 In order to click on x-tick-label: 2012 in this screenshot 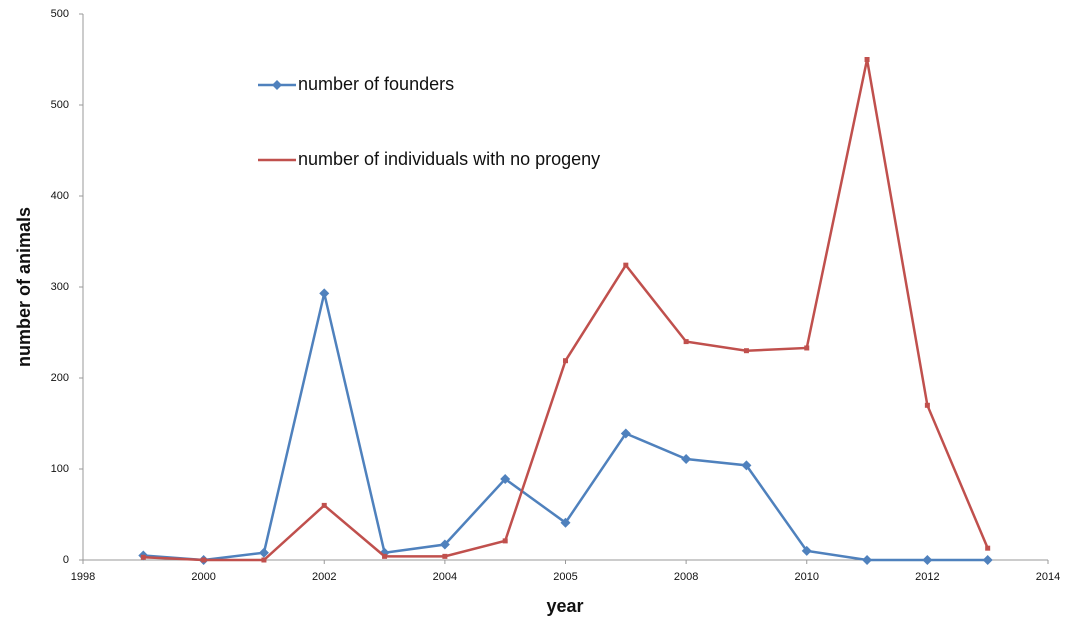, I will do `click(927, 577)`.